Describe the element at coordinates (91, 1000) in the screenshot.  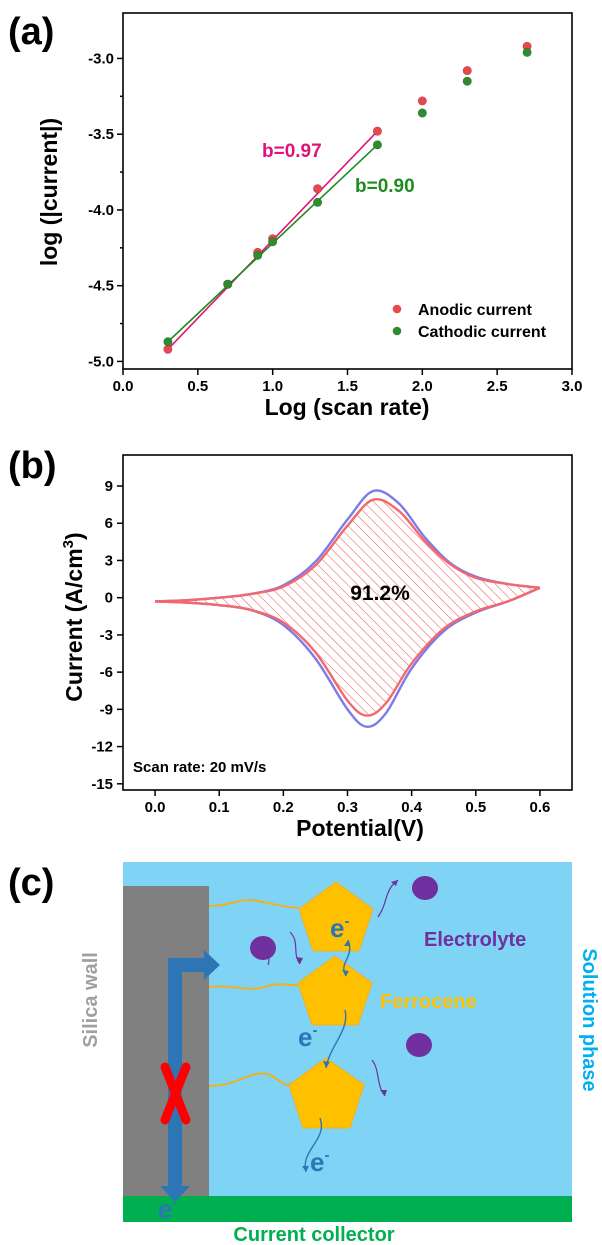
I see `silica-wall-label: Silica wall` at that location.